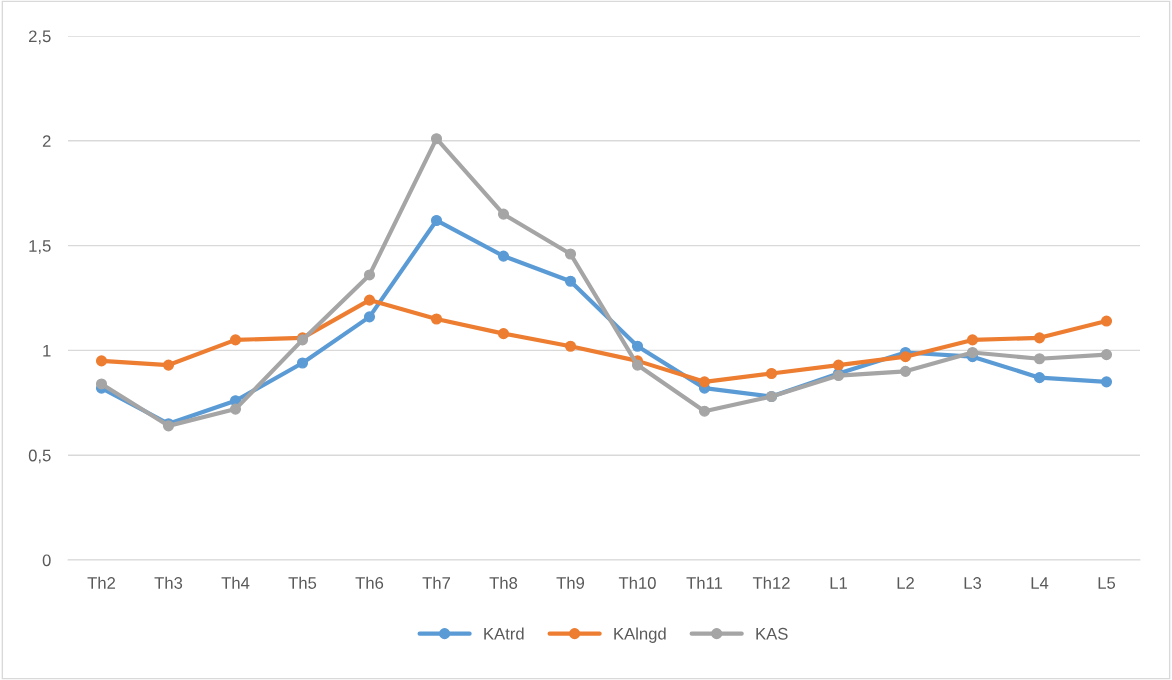 The image size is (1172, 680). Describe the element at coordinates (905, 583) in the screenshot. I see `x-tick-label: L2` at that location.